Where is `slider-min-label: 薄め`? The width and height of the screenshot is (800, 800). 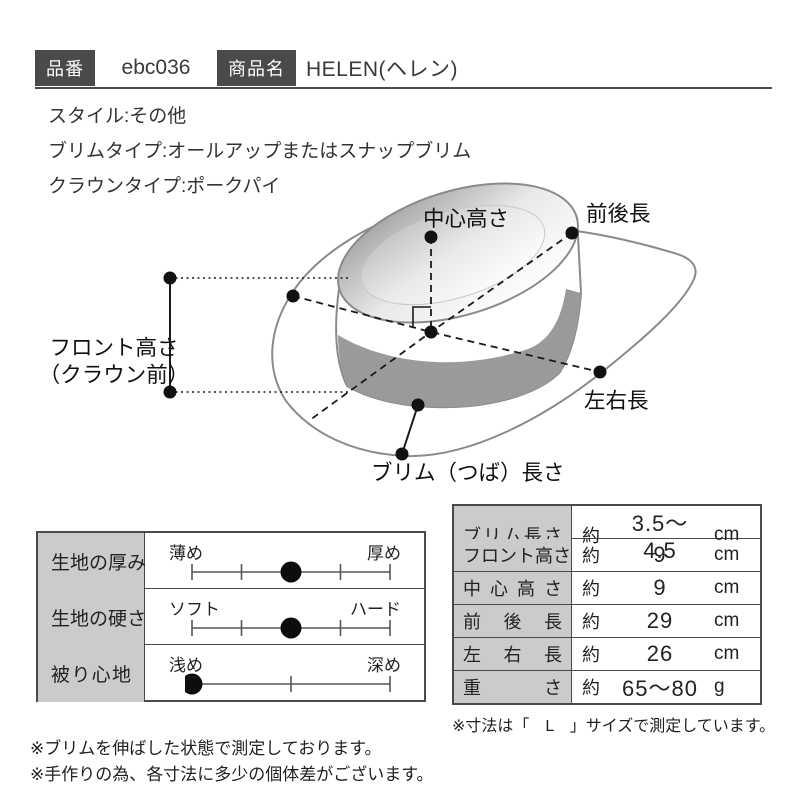
slider-min-label: 薄め is located at coordinates (186, 553).